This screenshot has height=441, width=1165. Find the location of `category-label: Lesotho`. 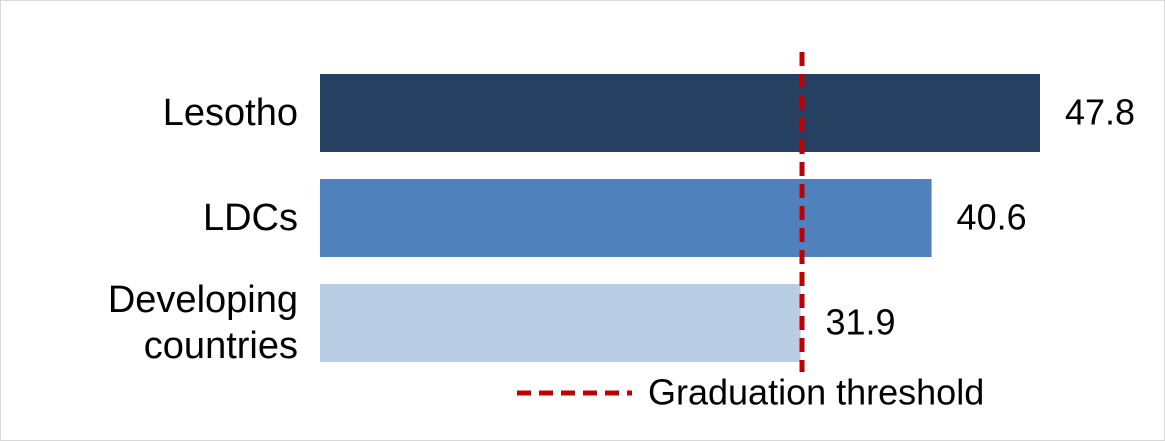

category-label: Lesotho is located at coordinates (230, 113).